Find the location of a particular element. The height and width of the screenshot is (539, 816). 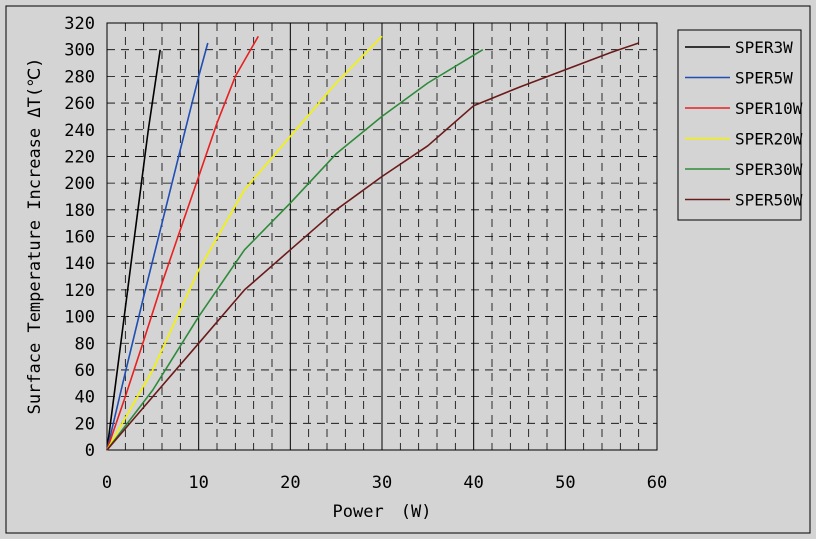

legend-item: SPER30W is located at coordinates (744, 169).